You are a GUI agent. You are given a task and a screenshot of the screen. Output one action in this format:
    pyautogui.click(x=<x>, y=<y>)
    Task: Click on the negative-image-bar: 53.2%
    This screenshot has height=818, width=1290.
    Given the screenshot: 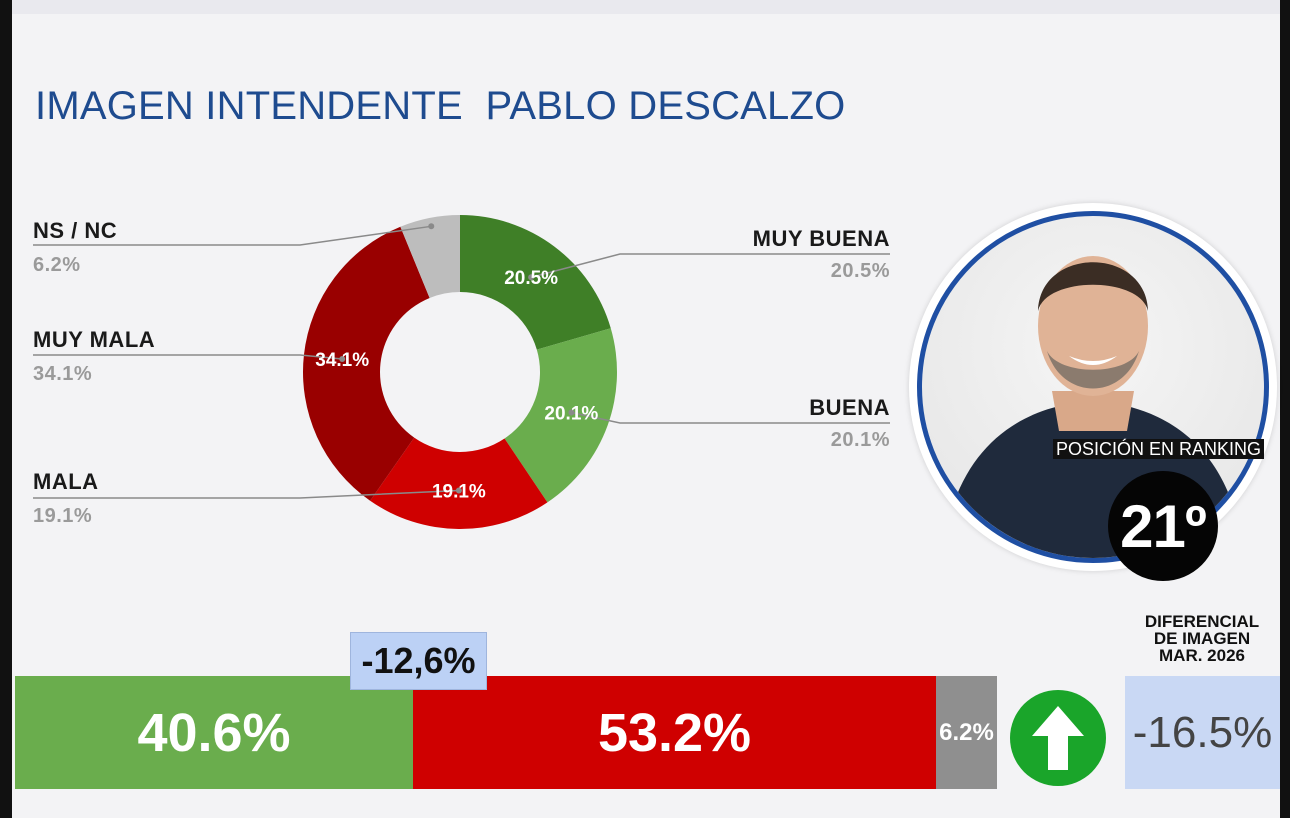 What is the action you would take?
    pyautogui.click(x=674, y=732)
    